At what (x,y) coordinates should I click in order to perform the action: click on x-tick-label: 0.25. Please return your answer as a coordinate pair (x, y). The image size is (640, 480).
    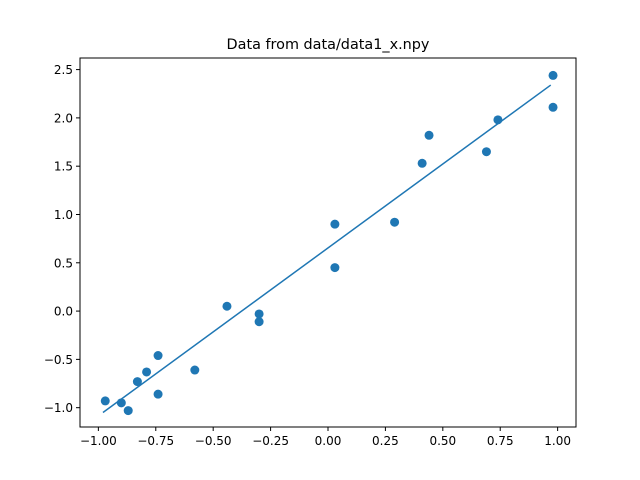
    Looking at the image, I should click on (385, 441).